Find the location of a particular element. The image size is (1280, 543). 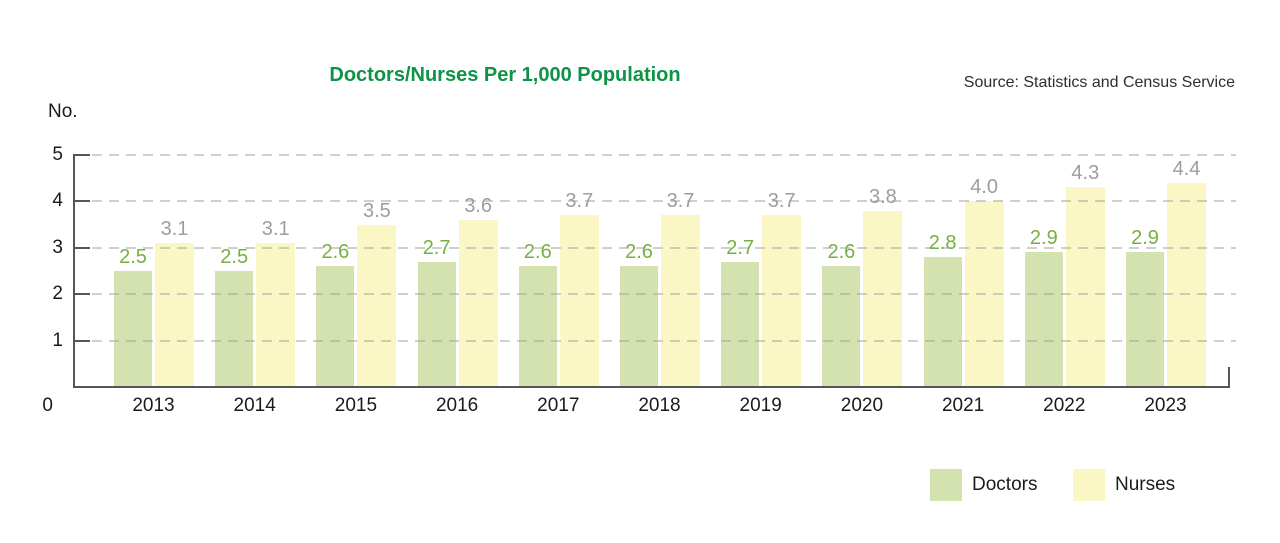

nurses-bar-2018 is located at coordinates (680, 301).